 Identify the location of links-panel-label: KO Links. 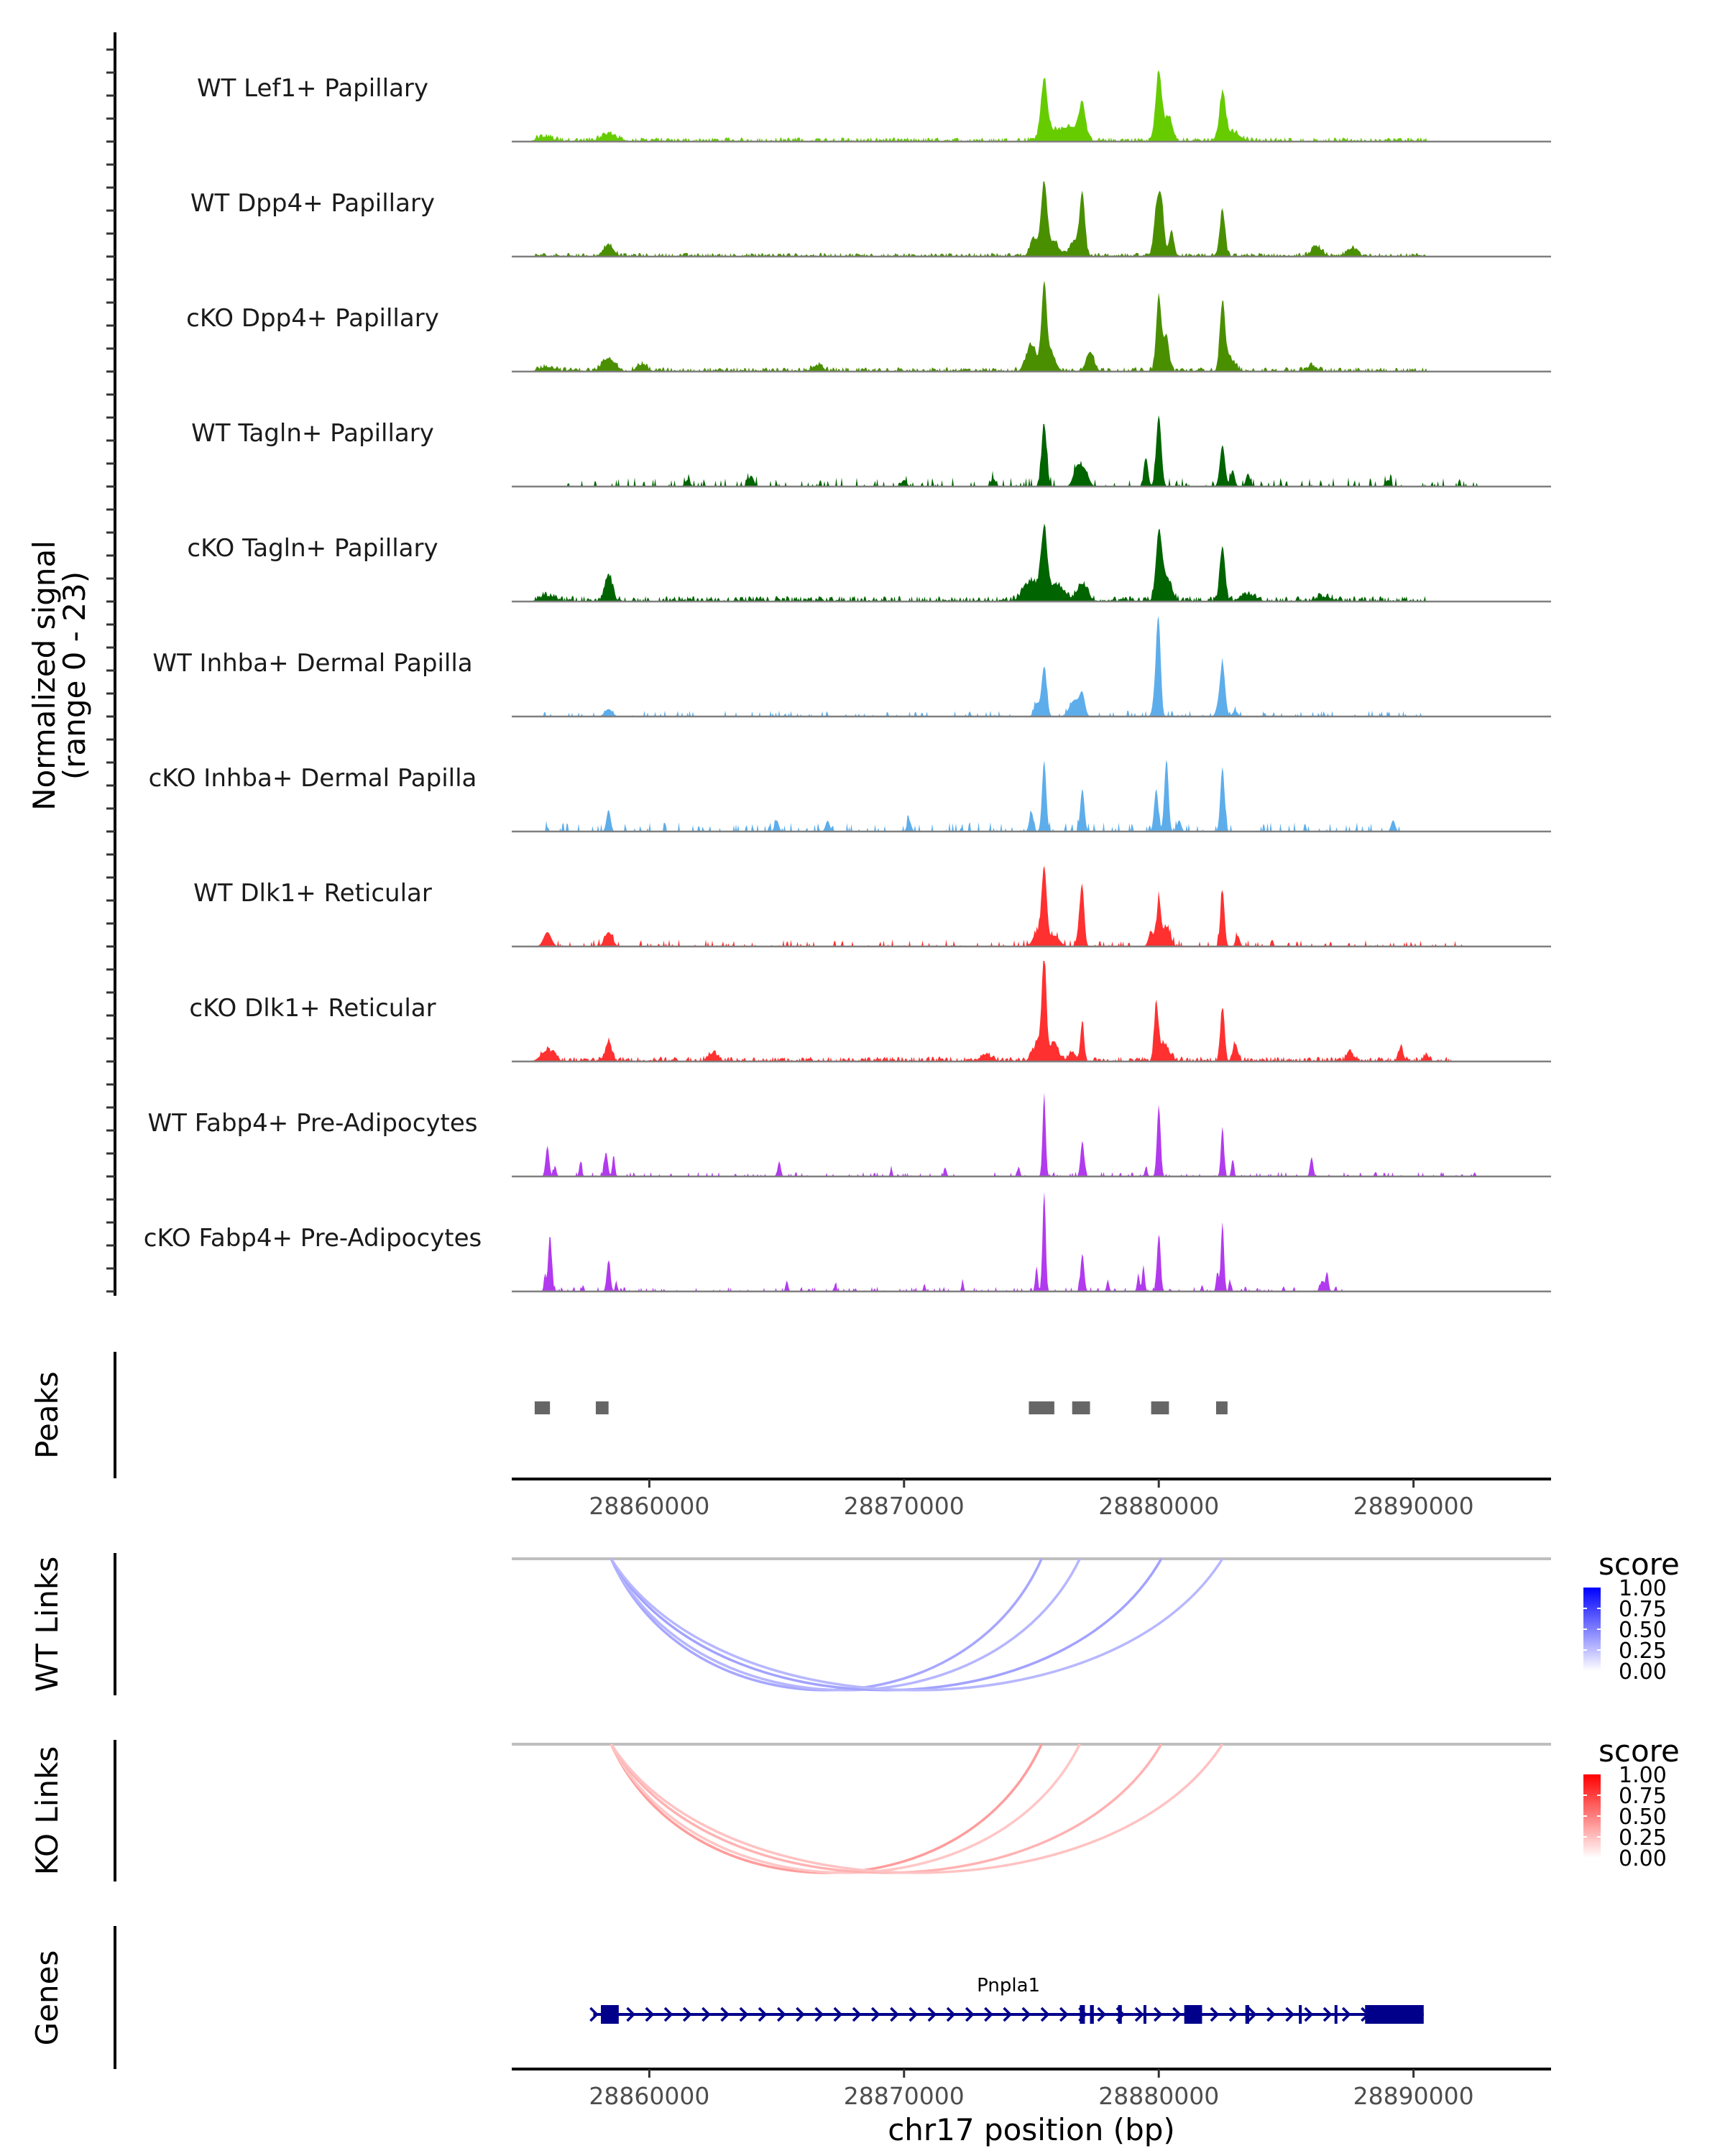
(47, 1811).